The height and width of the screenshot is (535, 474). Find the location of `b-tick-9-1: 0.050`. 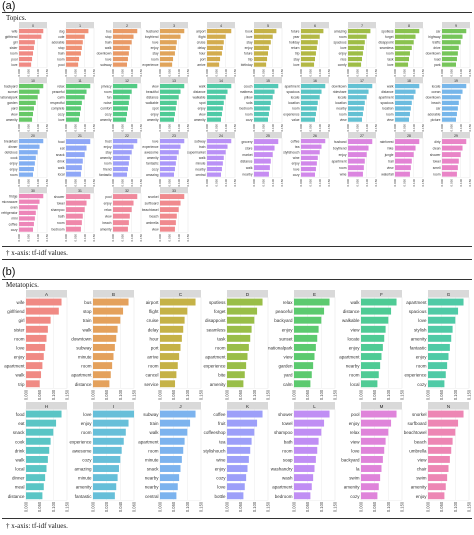

b-tick-9-1: 0.050 is located at coordinates (173, 506).